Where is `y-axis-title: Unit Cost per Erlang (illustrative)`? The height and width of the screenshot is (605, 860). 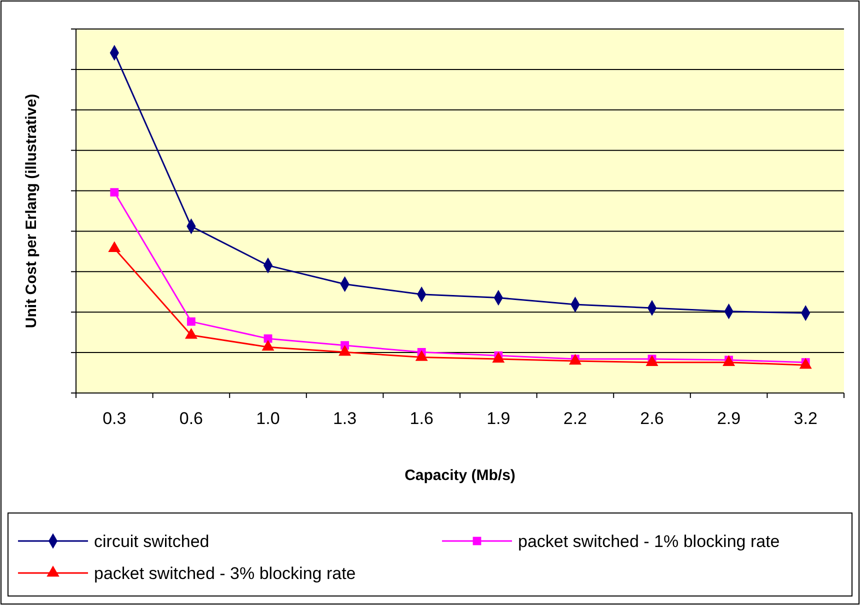 y-axis-title: Unit Cost per Erlang (illustrative) is located at coordinates (31, 211).